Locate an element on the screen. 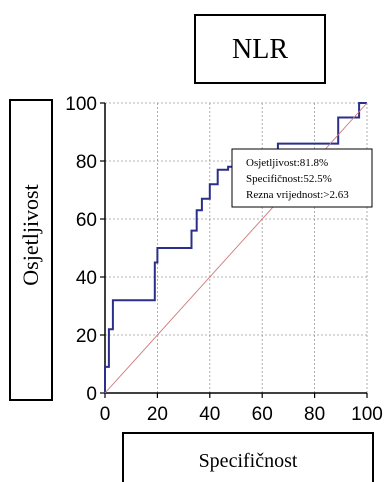  y-tick-label: 80 is located at coordinates (86, 162).